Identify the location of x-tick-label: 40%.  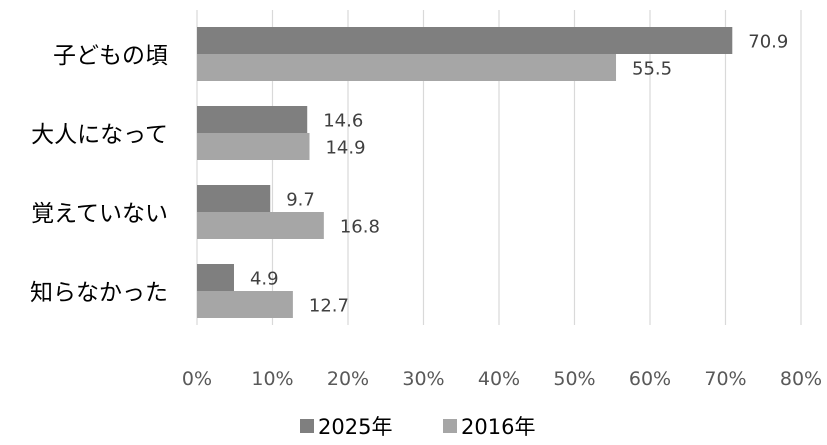
(499, 379).